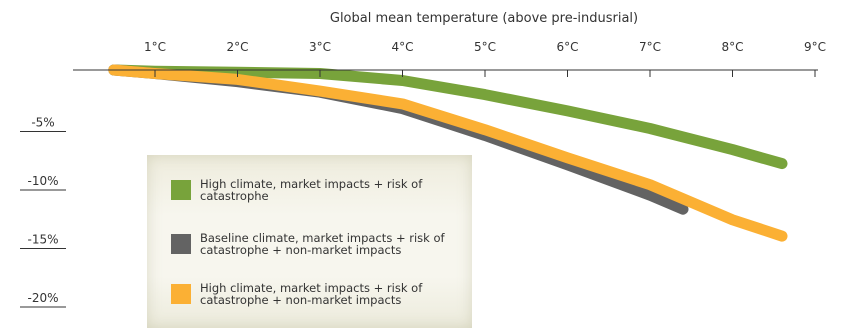  Describe the element at coordinates (732, 47) in the screenshot. I see `x-tick-label: 8°C` at that location.